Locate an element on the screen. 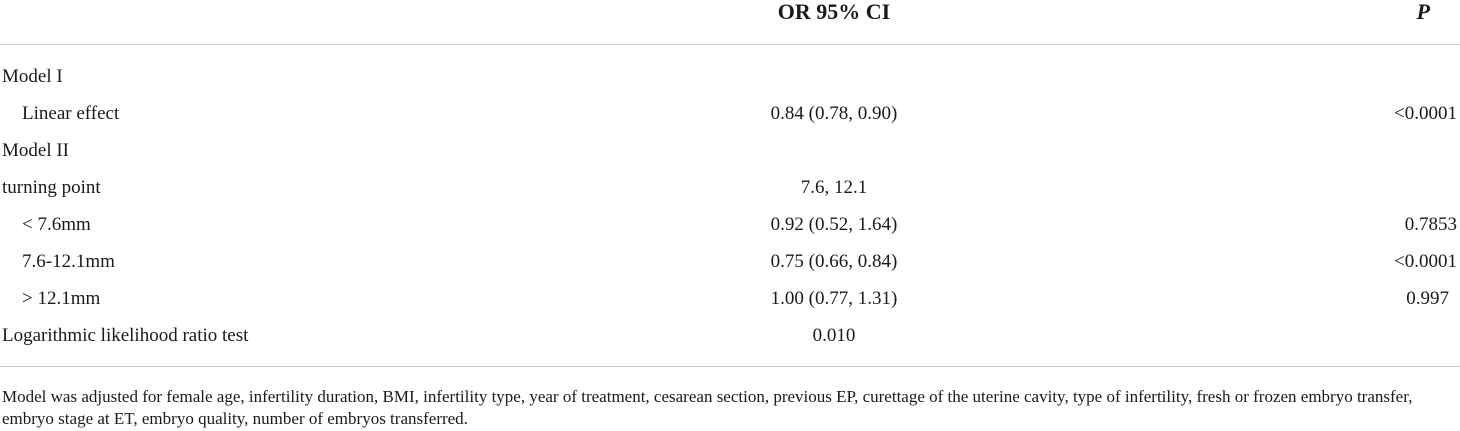  table-row: 7.6-12.1mm 0.75 (0.66, 0.84) <0.0001 is located at coordinates (730, 269).